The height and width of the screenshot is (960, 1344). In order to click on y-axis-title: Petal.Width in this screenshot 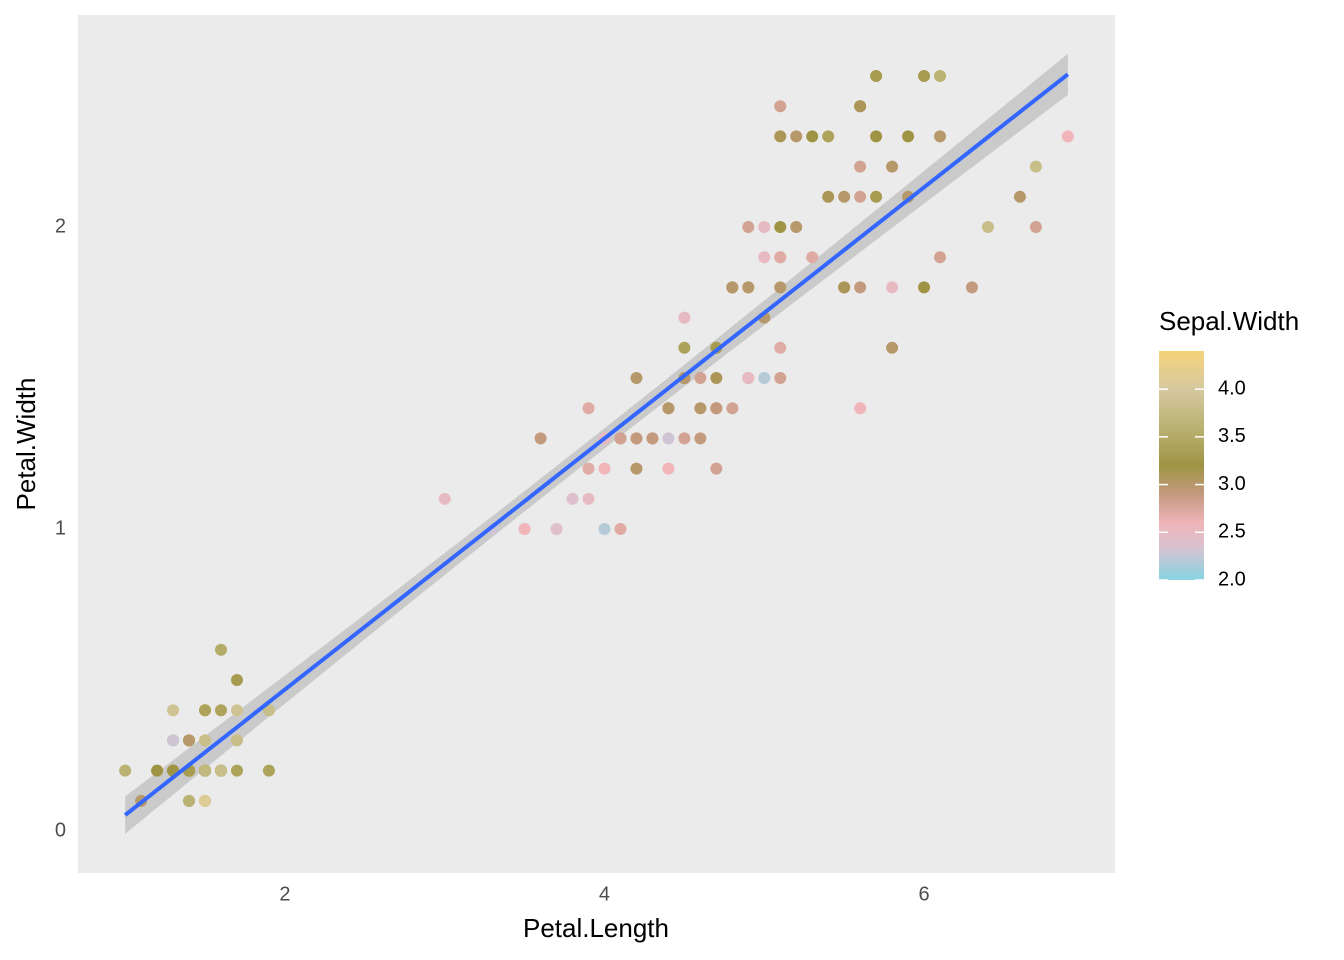, I will do `click(26, 444)`.